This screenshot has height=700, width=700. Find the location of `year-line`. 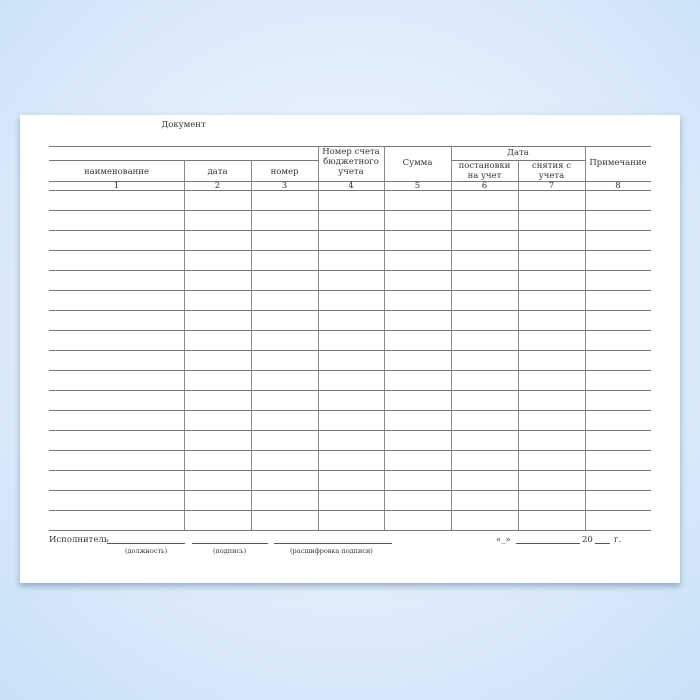

year-line is located at coordinates (602, 543).